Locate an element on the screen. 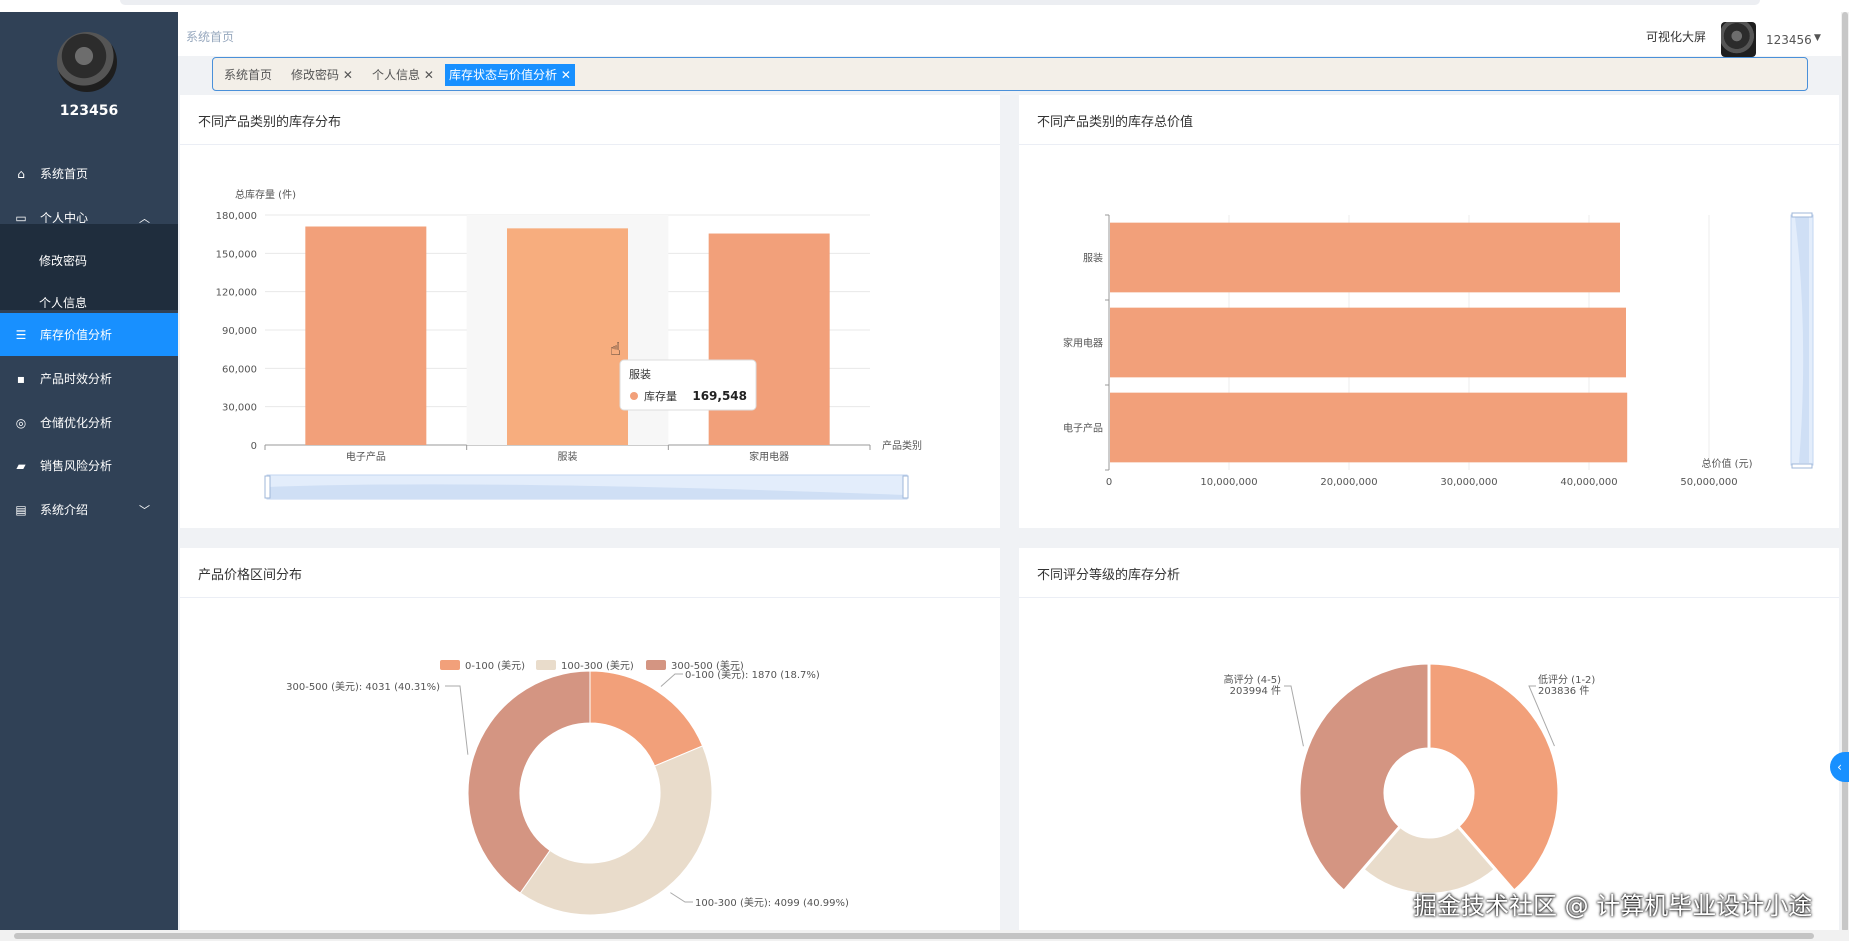 This screenshot has height=941, width=1849. gauge-icon: ◎ is located at coordinates (21, 422).